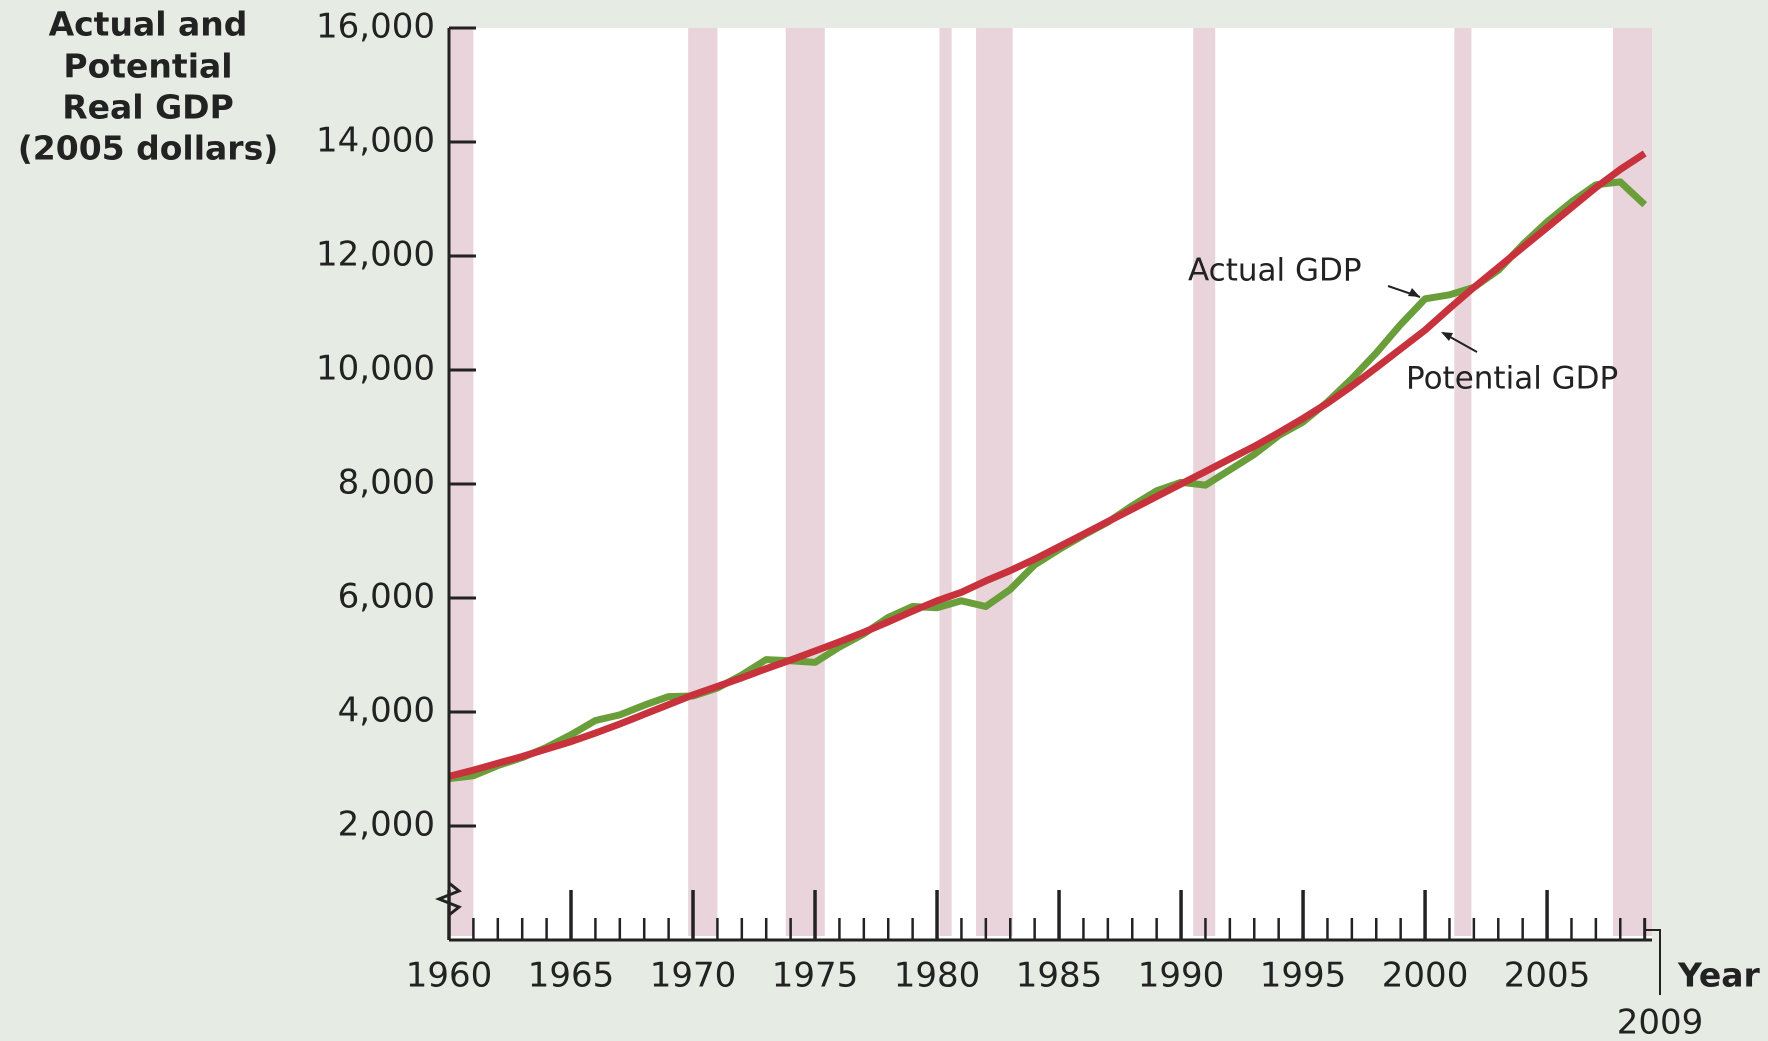 This screenshot has height=1041, width=1768. Describe the element at coordinates (1181, 976) in the screenshot. I see `x-tick-label: 1990` at that location.